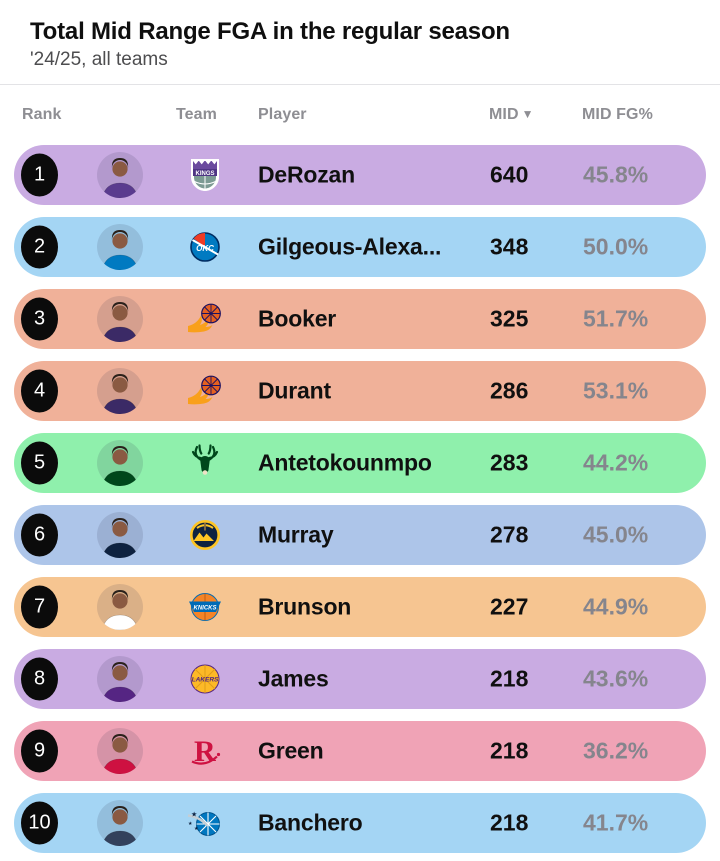 The width and height of the screenshot is (720, 861). I want to click on sort-descending-icon: ▼, so click(527, 114).